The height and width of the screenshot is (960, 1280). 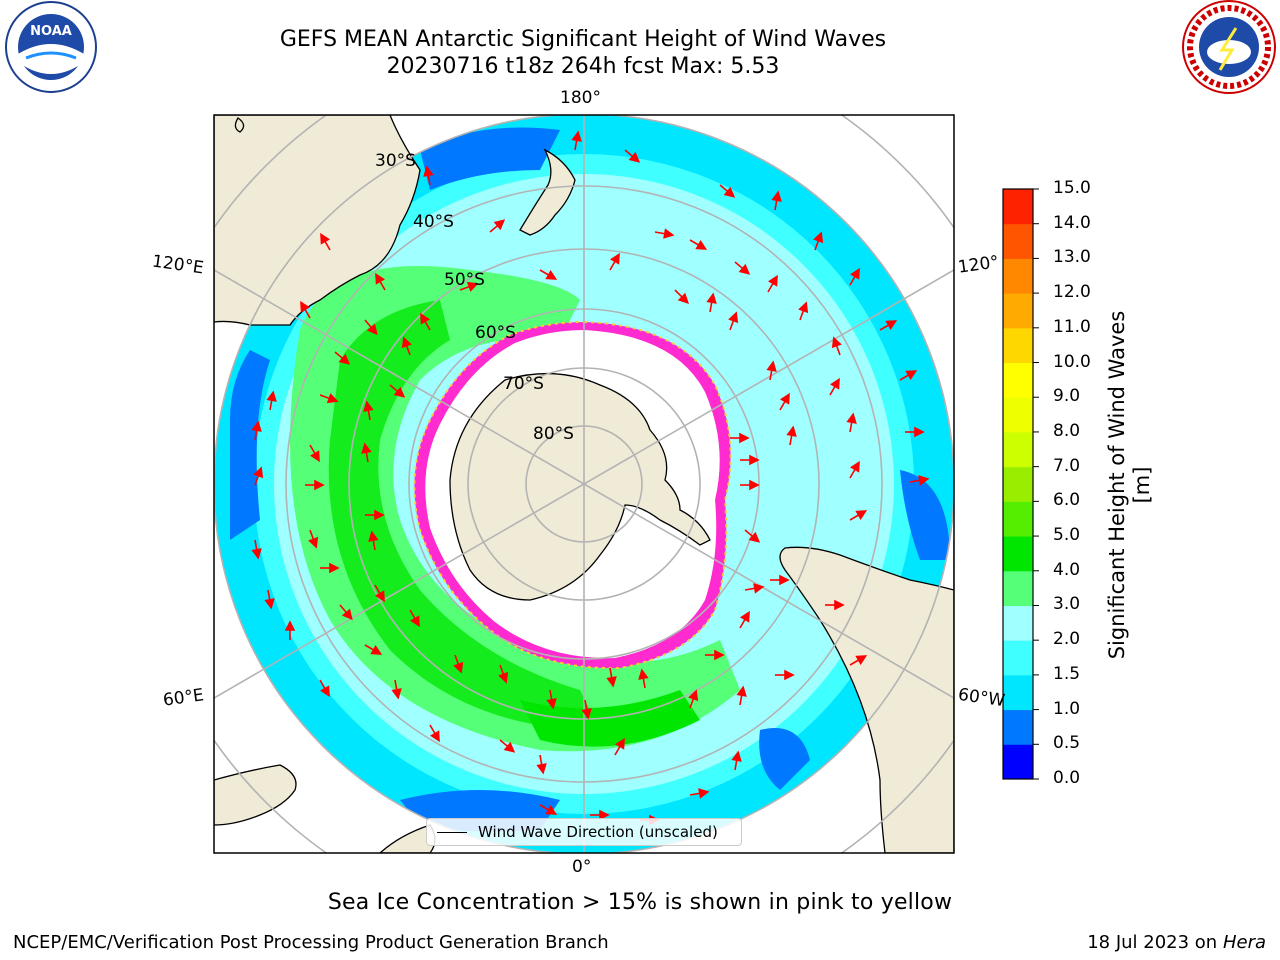 What do you see at coordinates (495, 333) in the screenshot?
I see `lat-label-60s: 60°S` at bounding box center [495, 333].